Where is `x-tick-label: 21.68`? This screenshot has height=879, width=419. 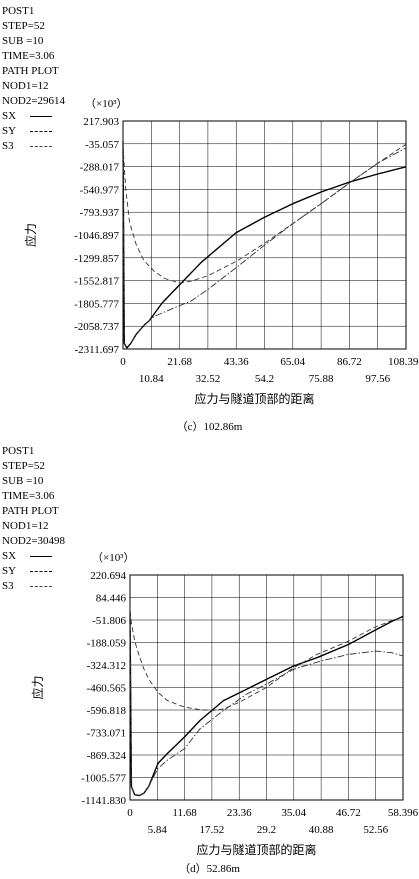
x-tick-label: 21.68 is located at coordinates (179, 362).